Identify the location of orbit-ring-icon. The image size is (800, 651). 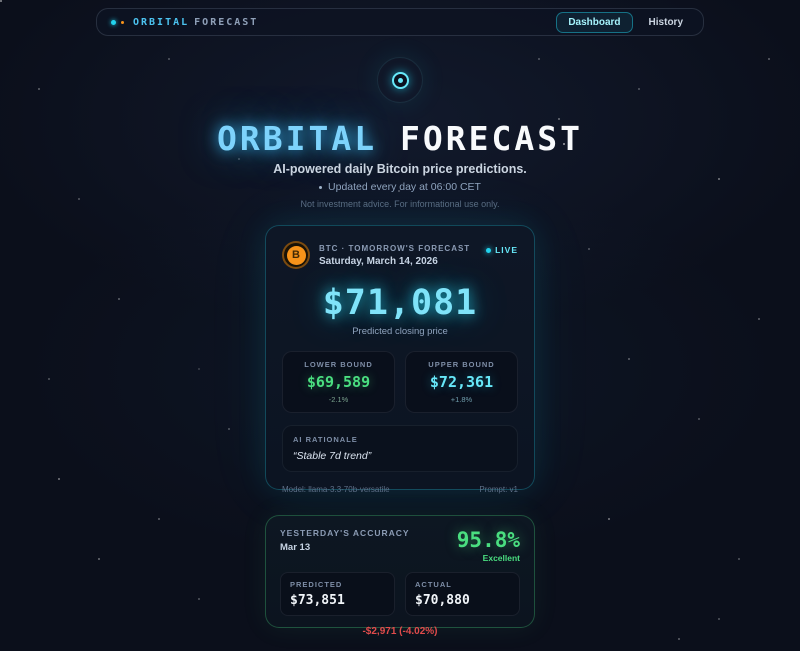
(400, 80).